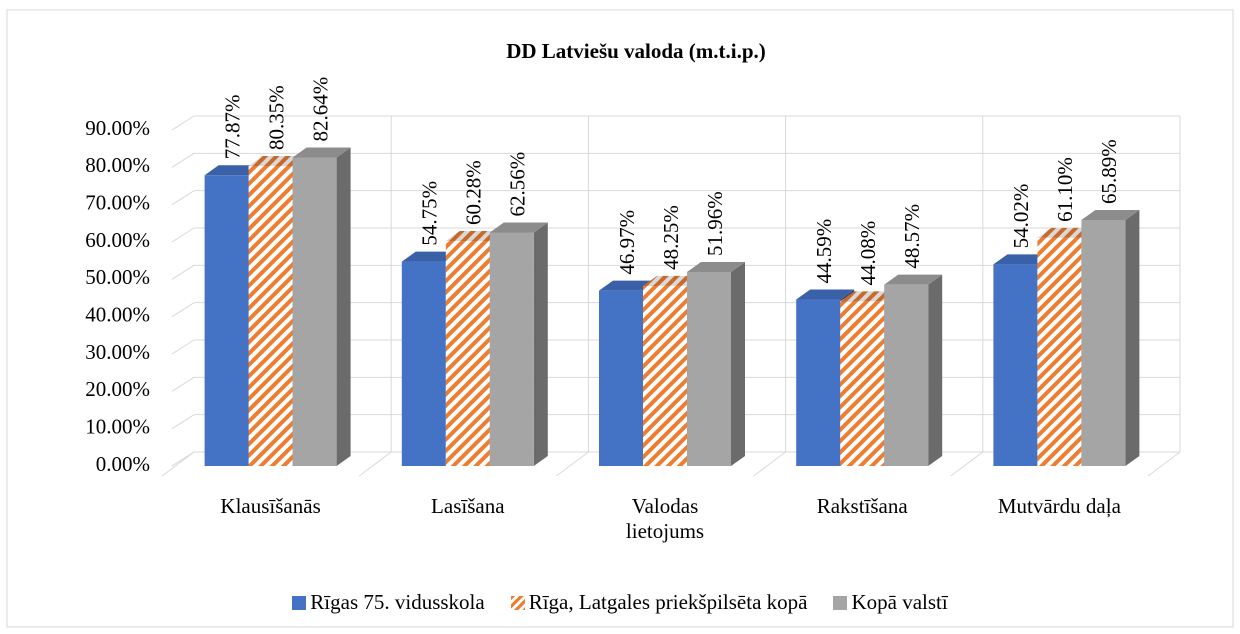  I want to click on y-tick-label: 0.00%, so click(123, 464).